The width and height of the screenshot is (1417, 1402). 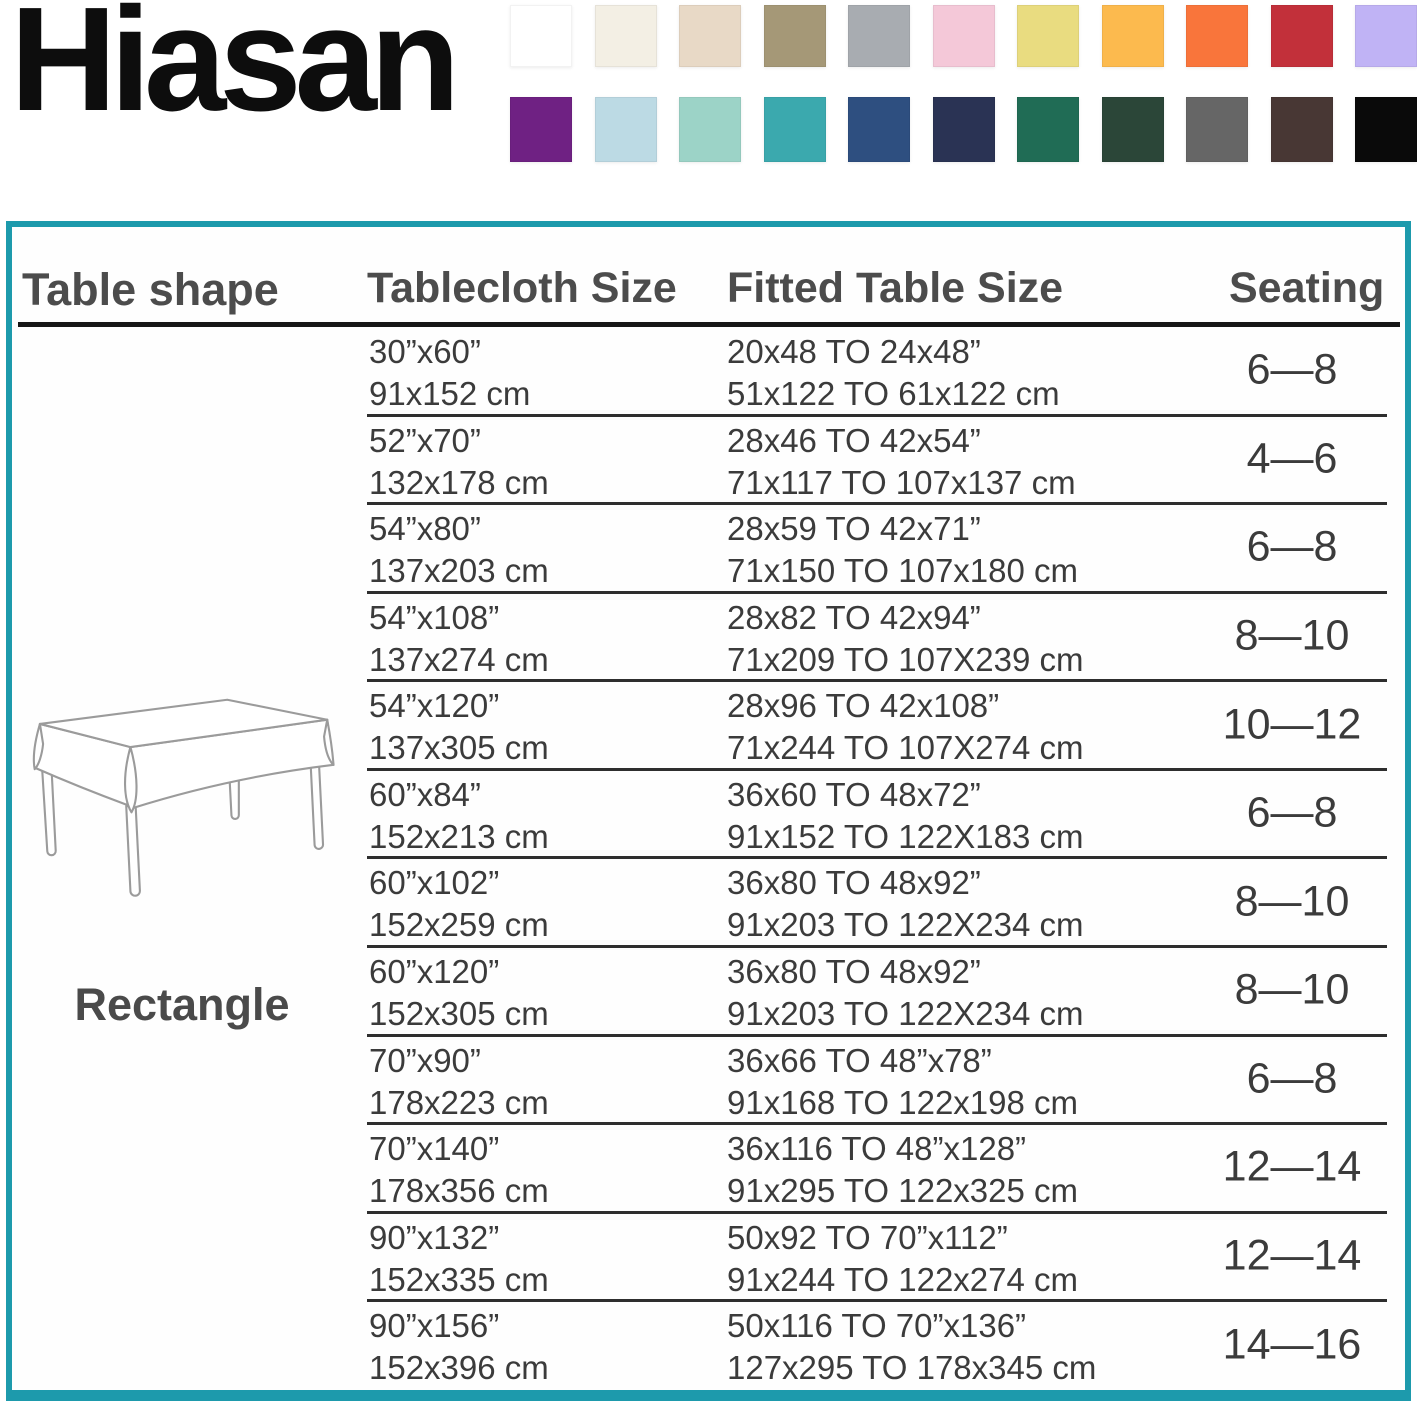 I want to click on swatch-row-bottom, so click(x=963, y=129).